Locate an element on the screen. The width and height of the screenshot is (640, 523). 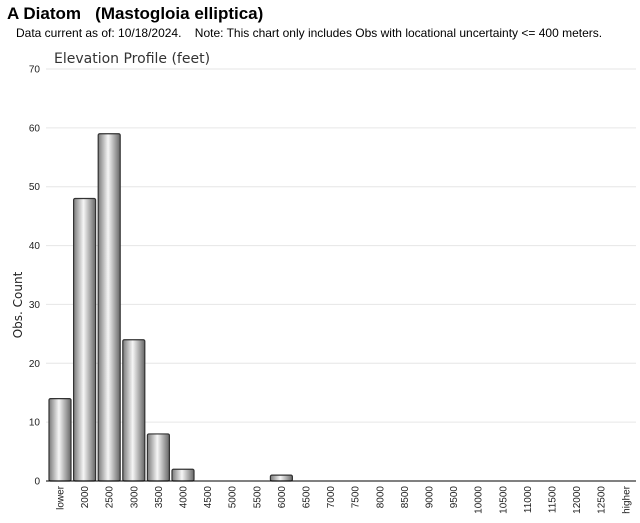
x-tick-label: 8500 is located at coordinates (405, 497).